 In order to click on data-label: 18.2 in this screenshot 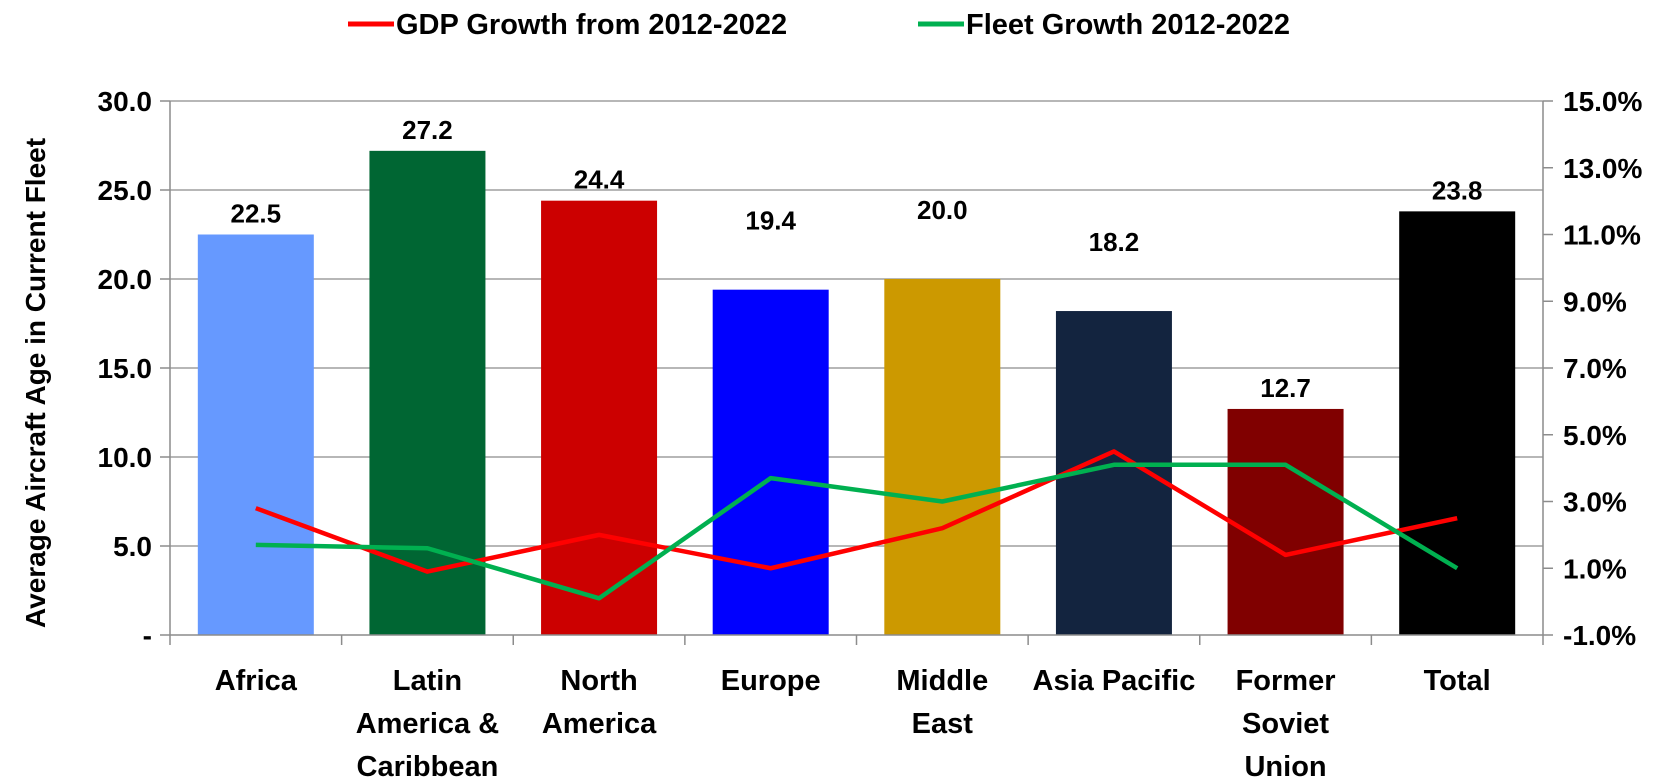, I will do `click(1114, 242)`.